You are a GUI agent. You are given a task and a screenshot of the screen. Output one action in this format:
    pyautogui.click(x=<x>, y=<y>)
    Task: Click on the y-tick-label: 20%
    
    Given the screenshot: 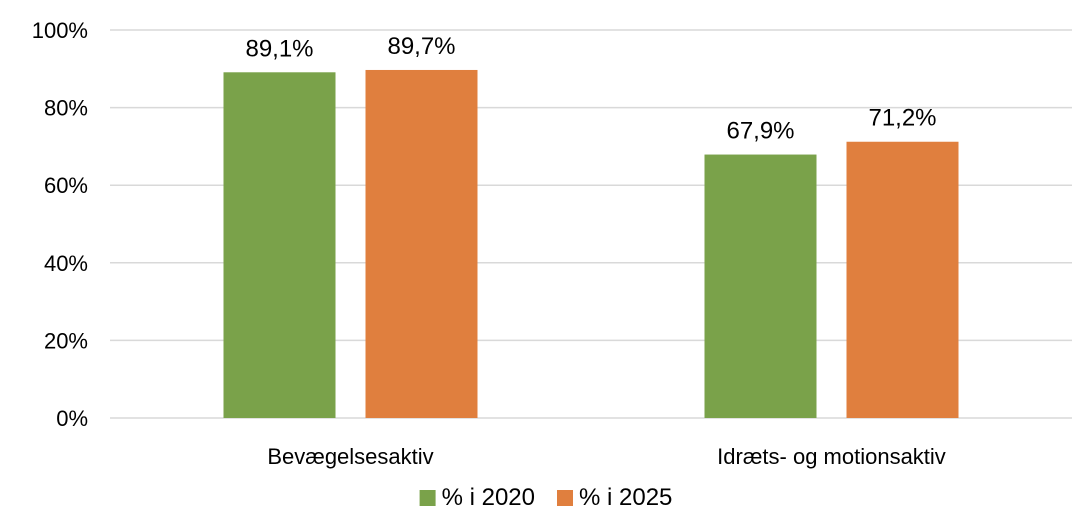 What is the action you would take?
    pyautogui.click(x=66, y=340)
    